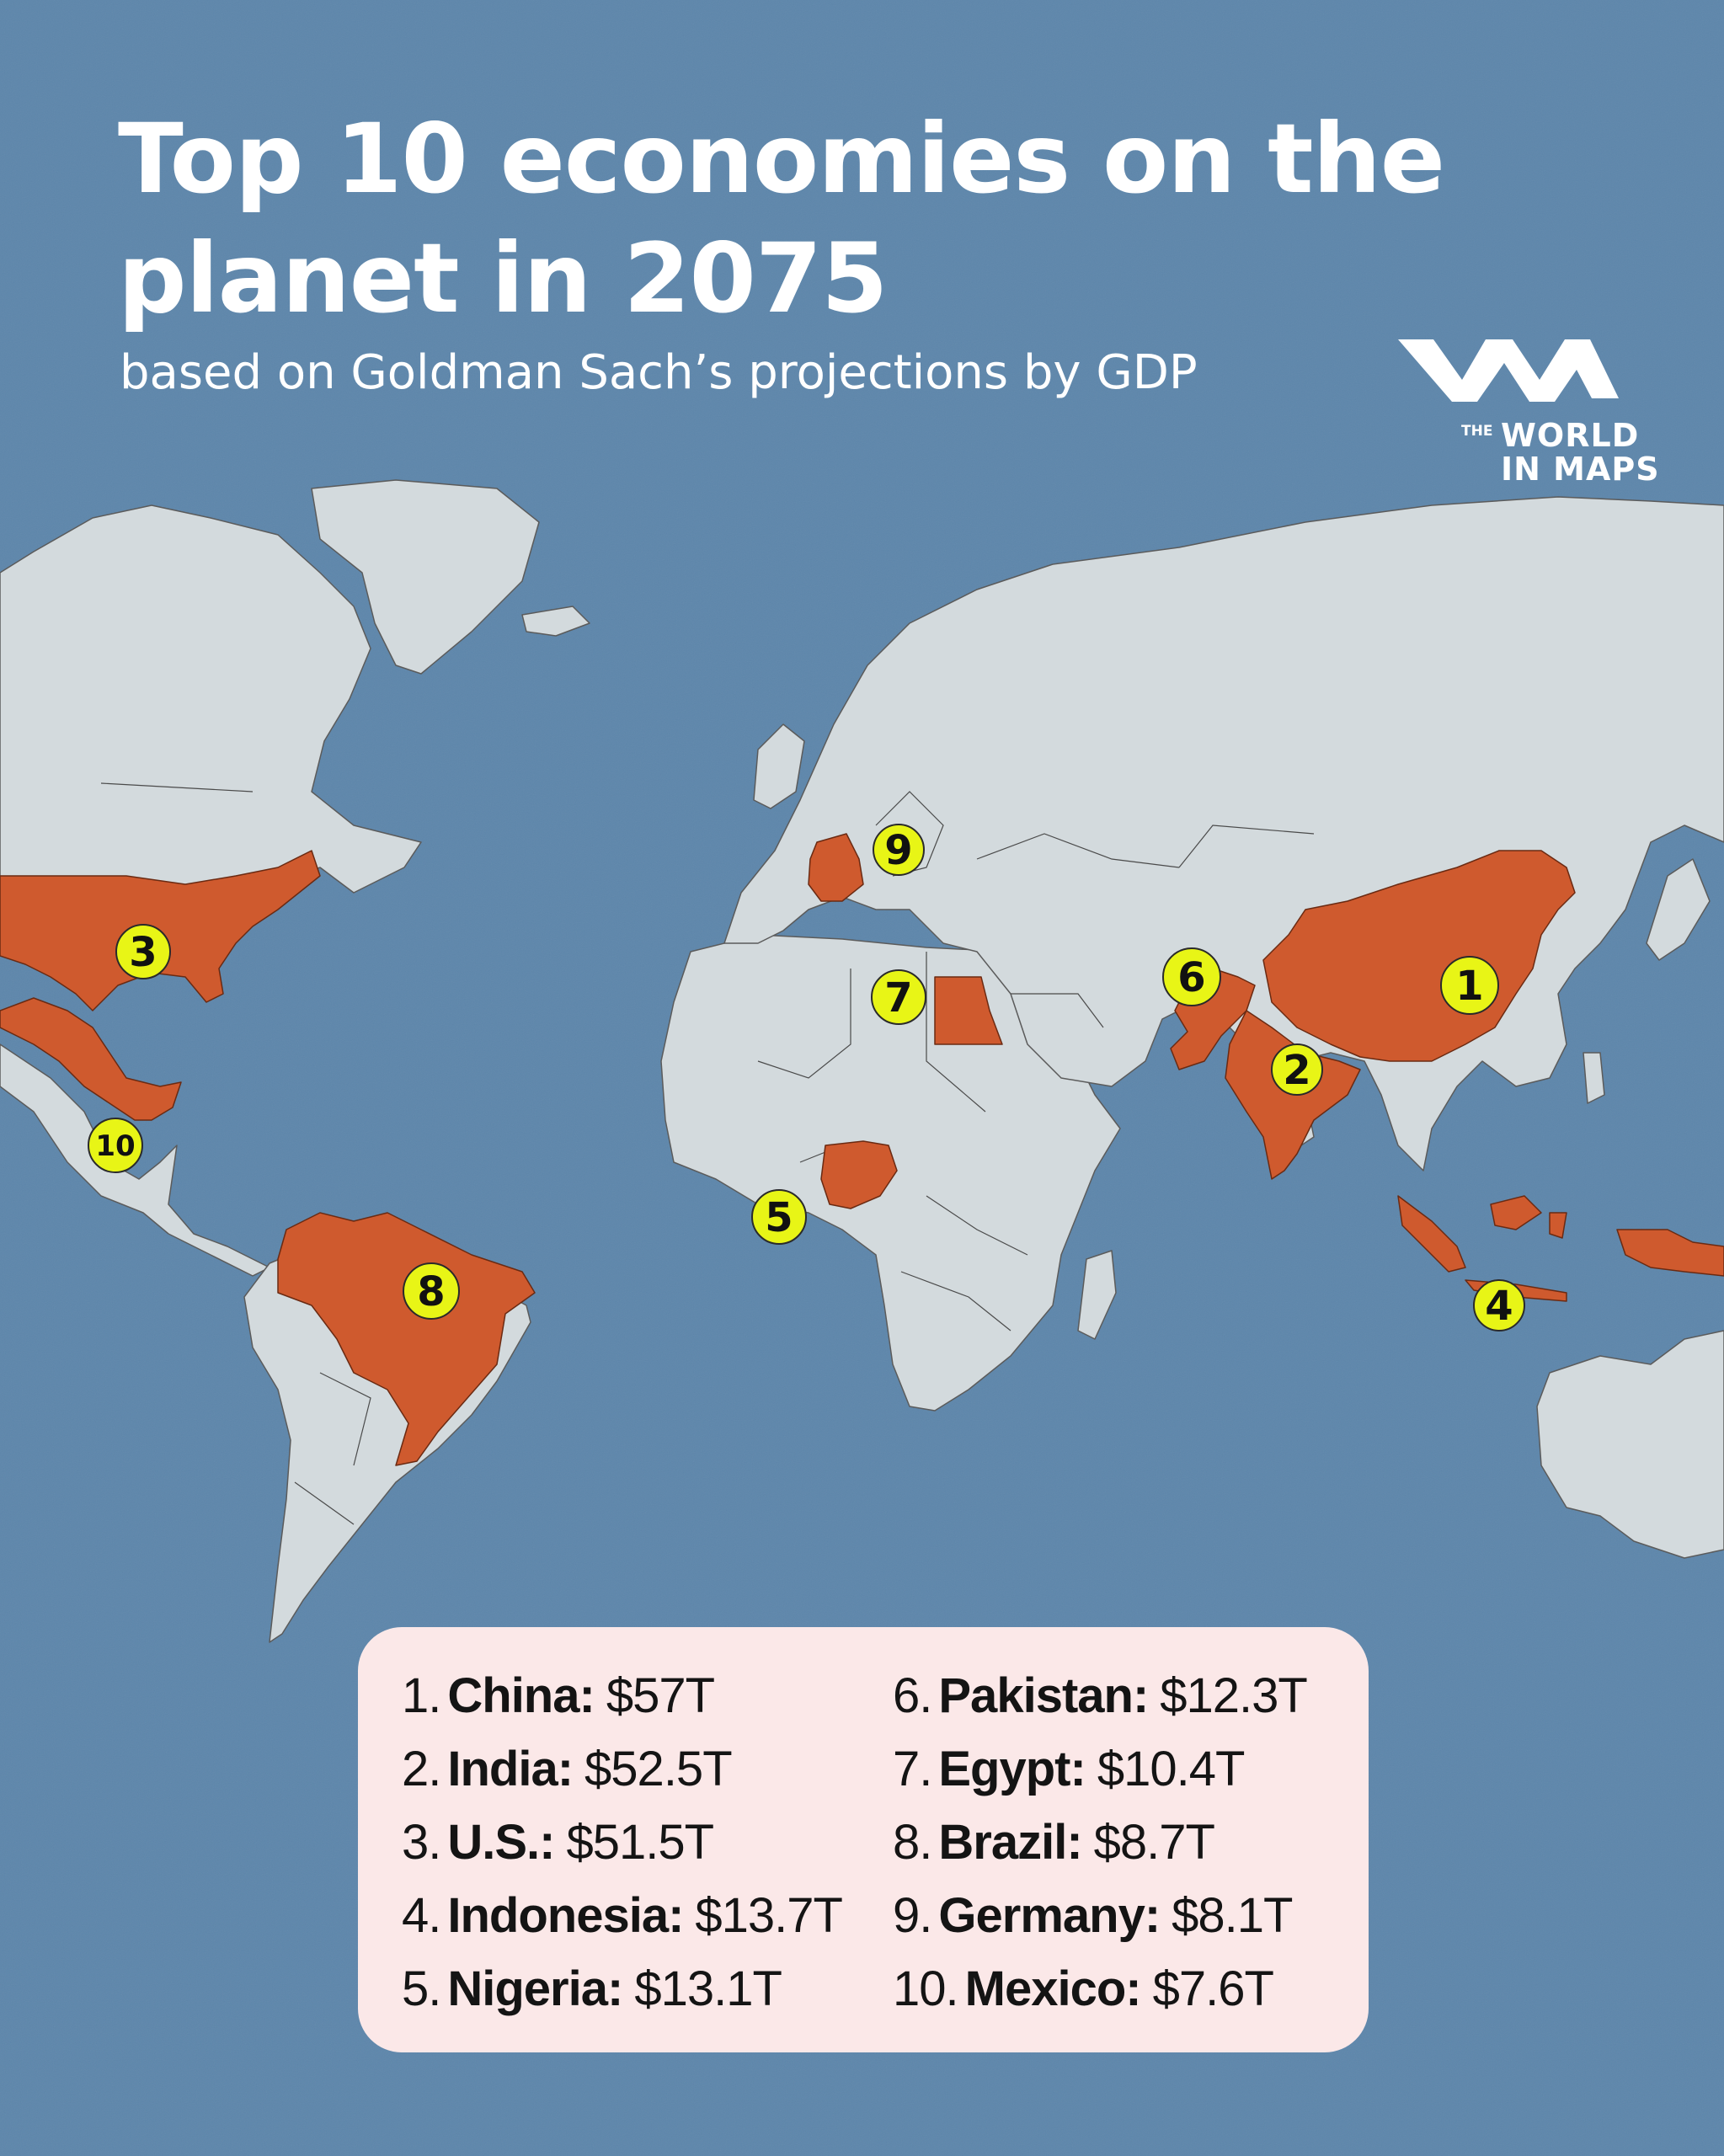 This screenshot has width=1724, height=2156. What do you see at coordinates (421, 1842) in the screenshot?
I see `legend-rank: 3.` at bounding box center [421, 1842].